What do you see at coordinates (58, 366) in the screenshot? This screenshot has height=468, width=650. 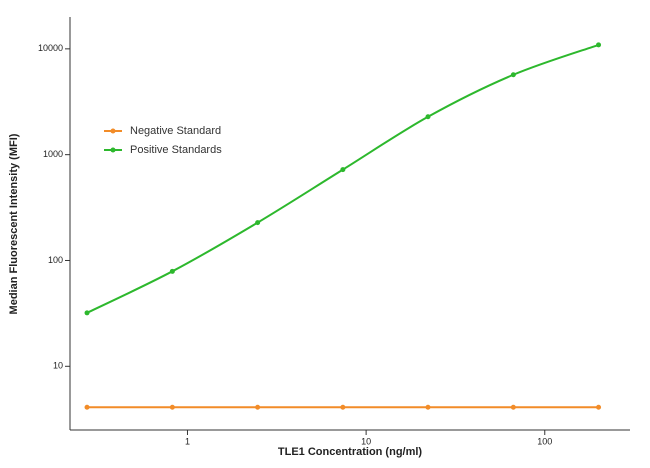 I see `y-tick-label: 10` at bounding box center [58, 366].